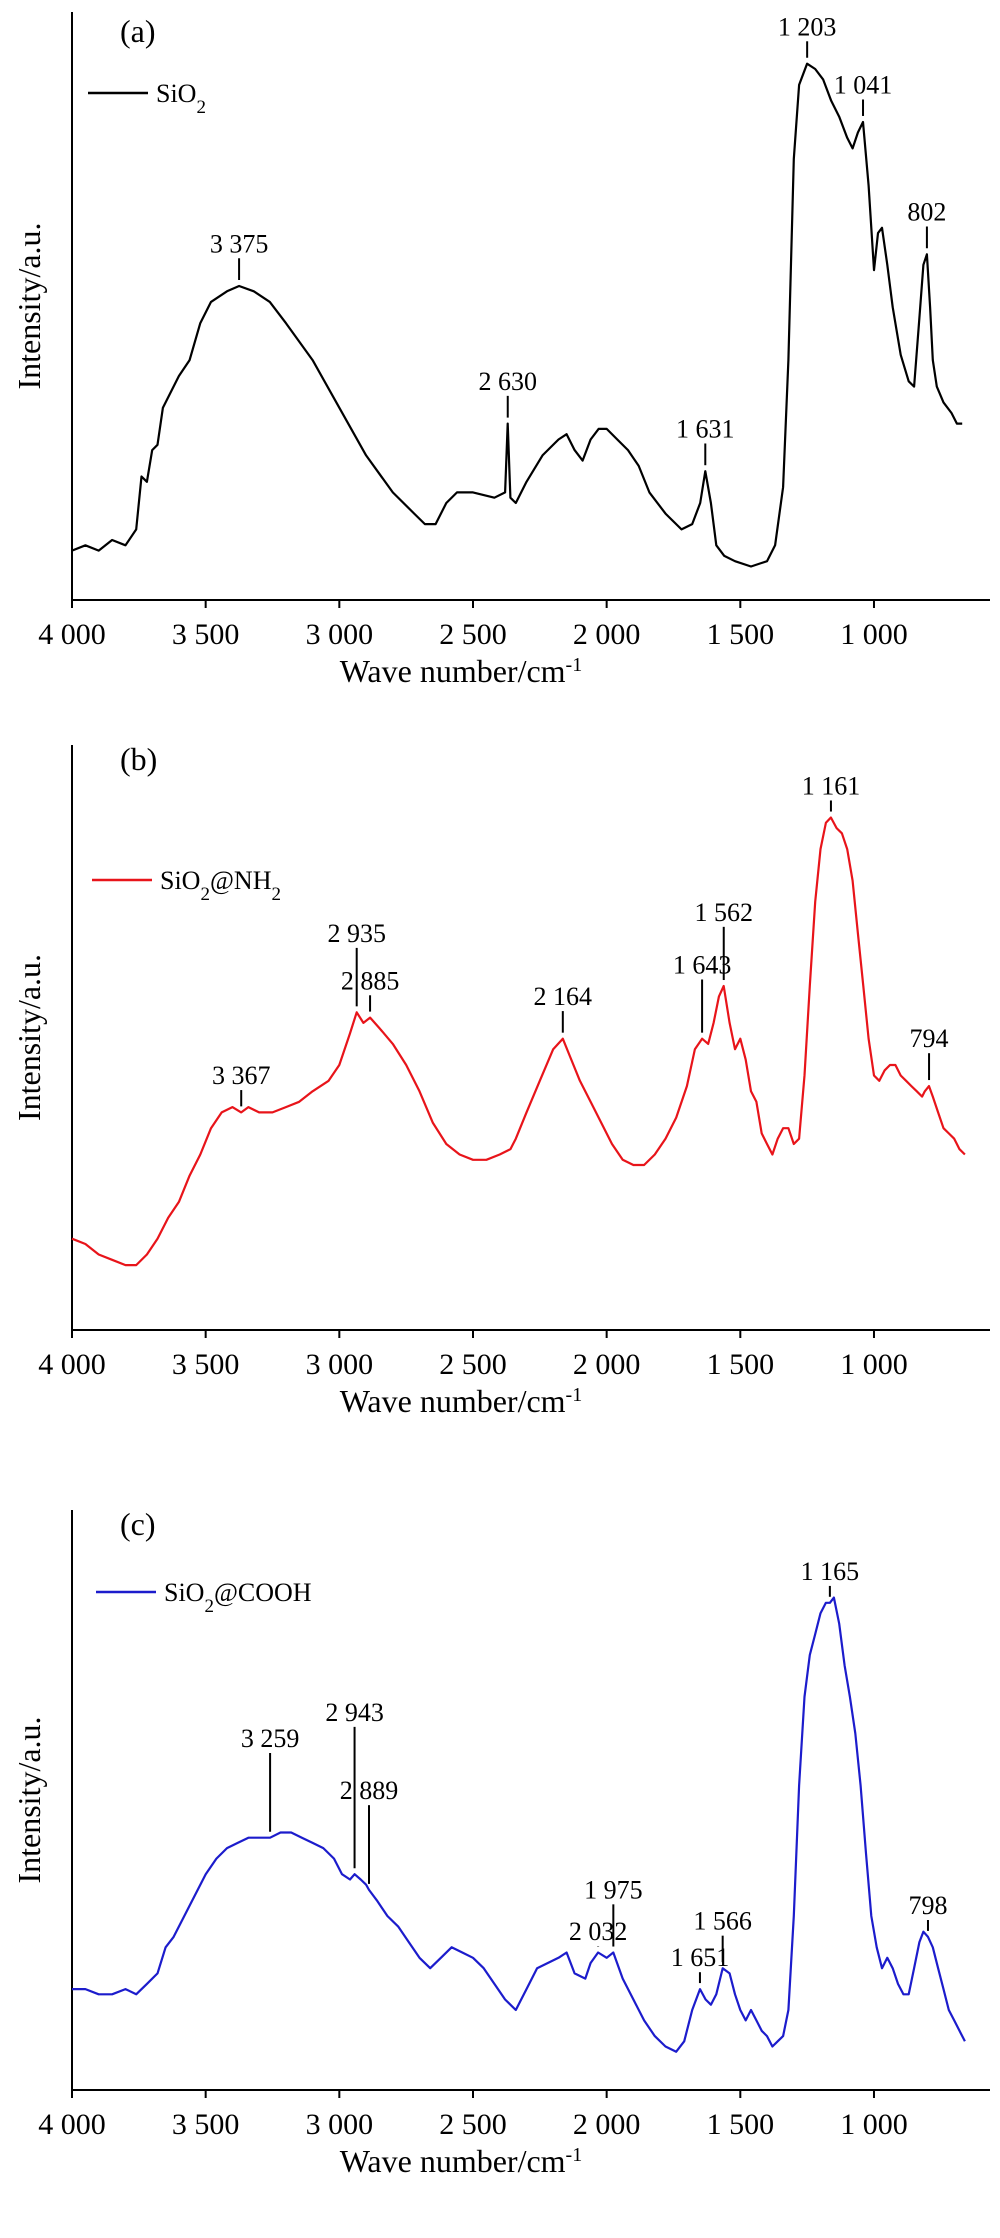 The image size is (1000, 2238). I want to click on annotation-label: 3 259, so click(270, 1738).